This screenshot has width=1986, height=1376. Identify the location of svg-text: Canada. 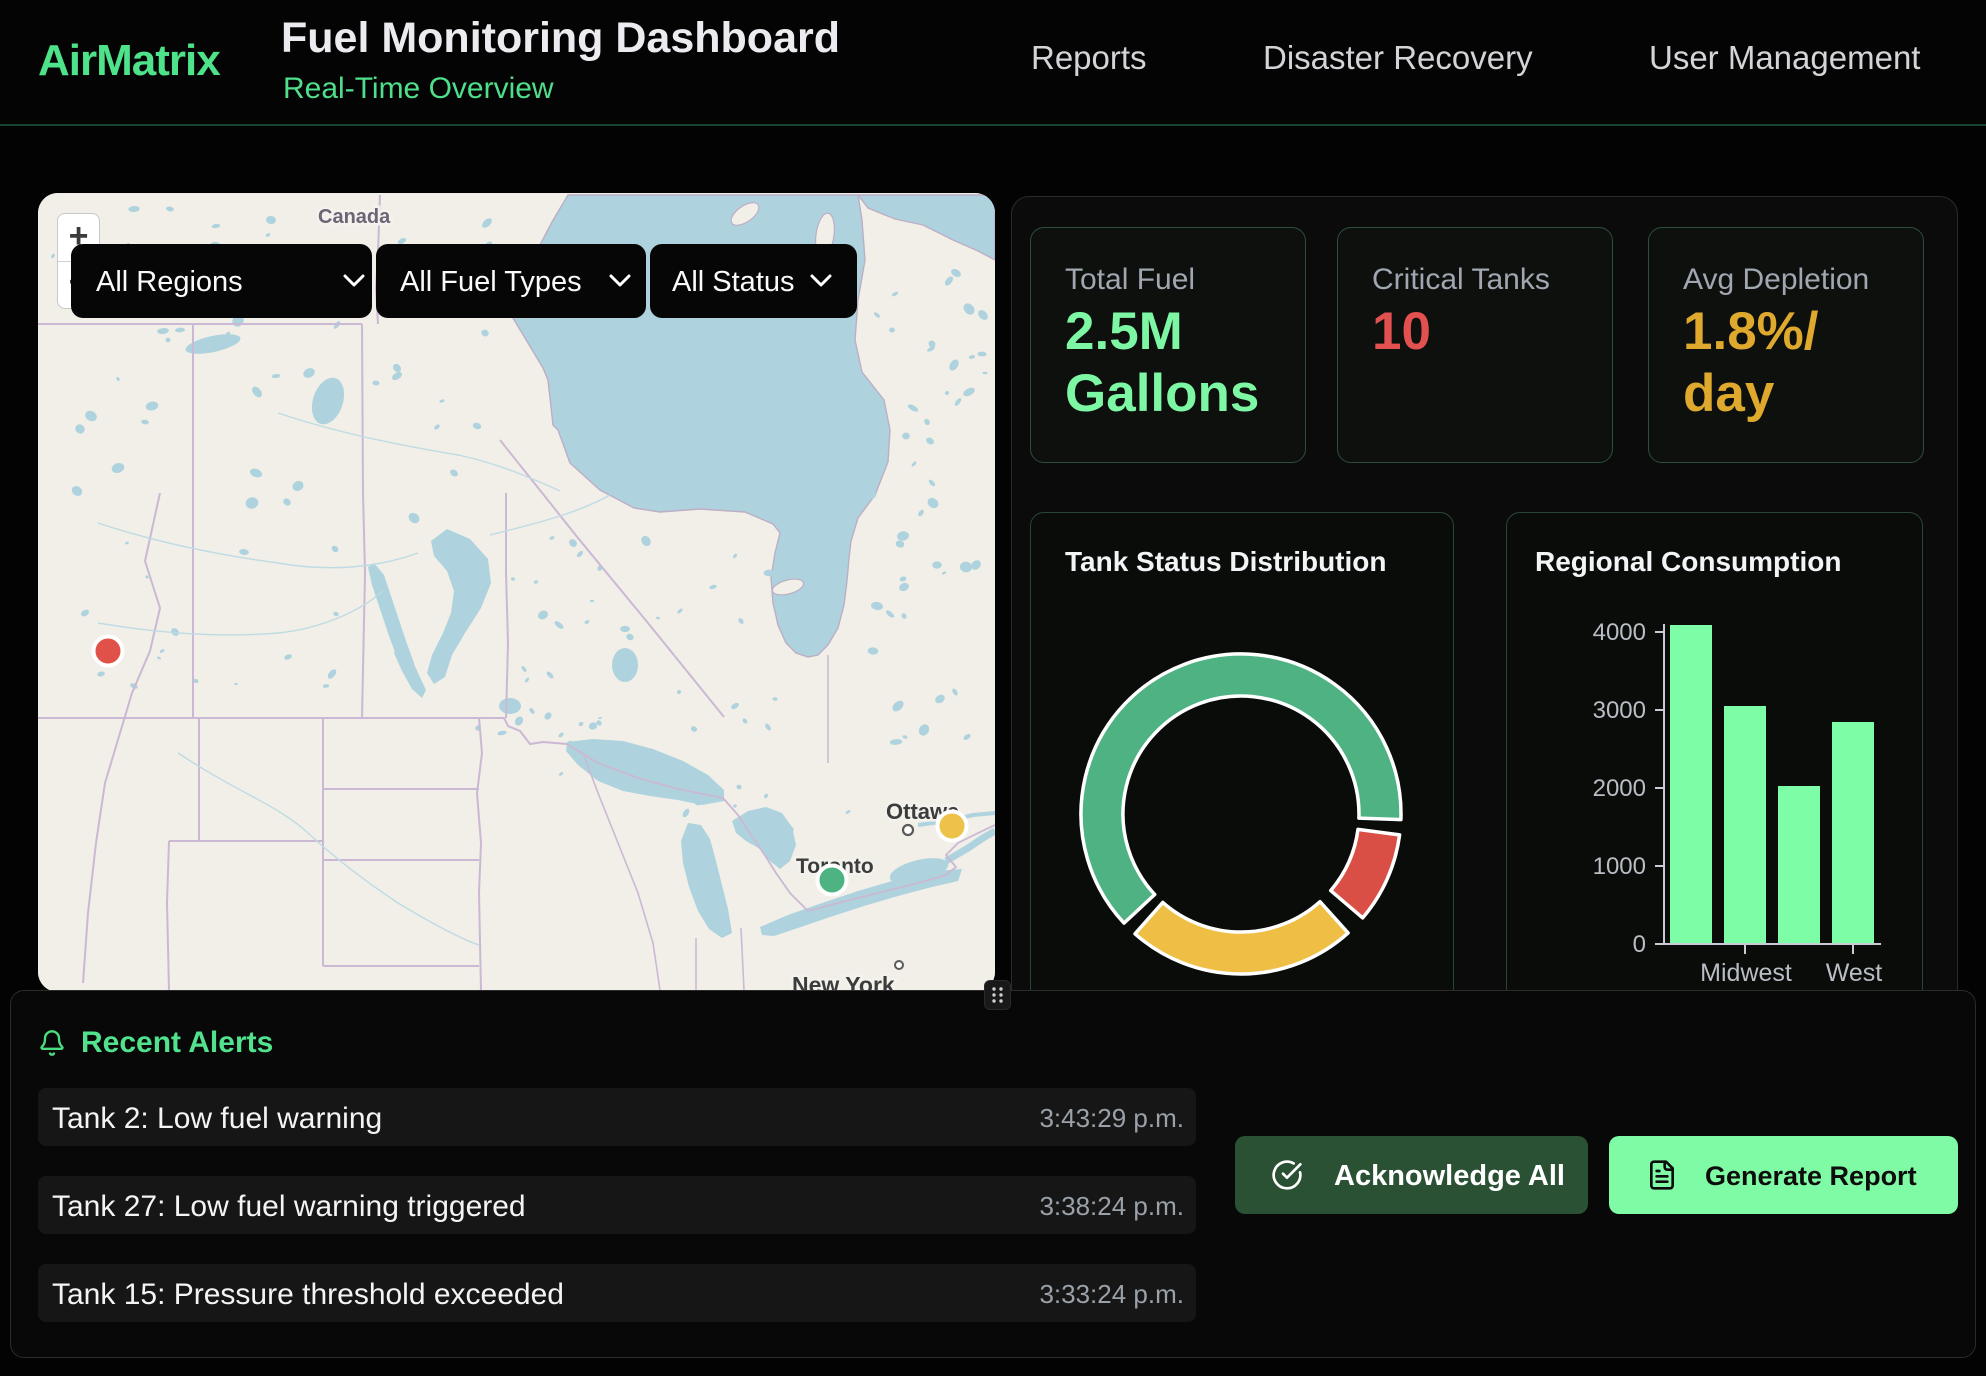
(354, 217).